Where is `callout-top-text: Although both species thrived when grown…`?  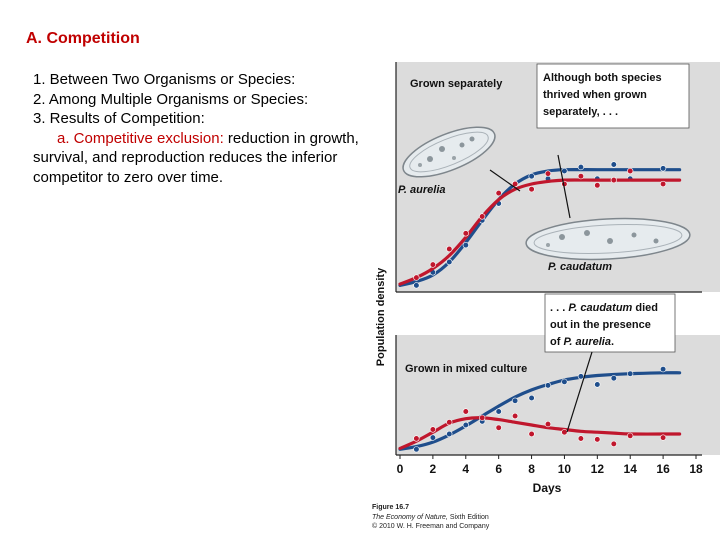 callout-top-text: Although both species thrived when grown… is located at coordinates (604, 95).